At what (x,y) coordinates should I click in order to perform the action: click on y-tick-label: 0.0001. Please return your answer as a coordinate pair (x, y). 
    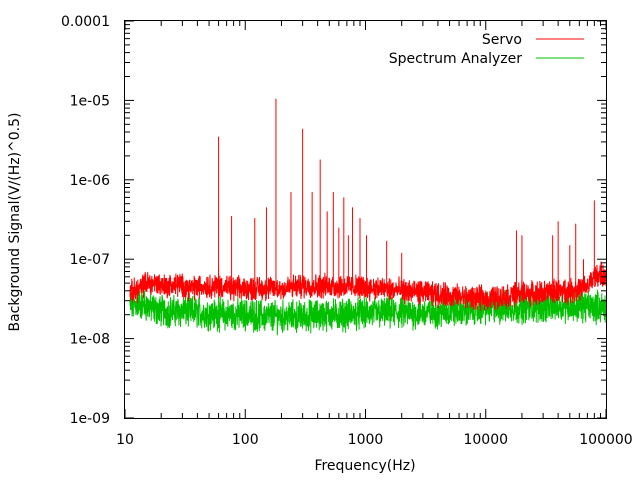
    Looking at the image, I should click on (85, 22).